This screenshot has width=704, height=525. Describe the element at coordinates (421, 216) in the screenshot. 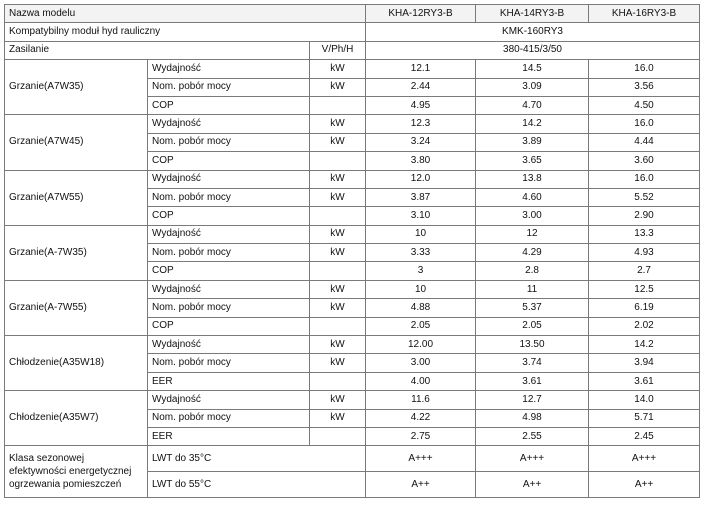

I see `value-cell: 3.10` at that location.